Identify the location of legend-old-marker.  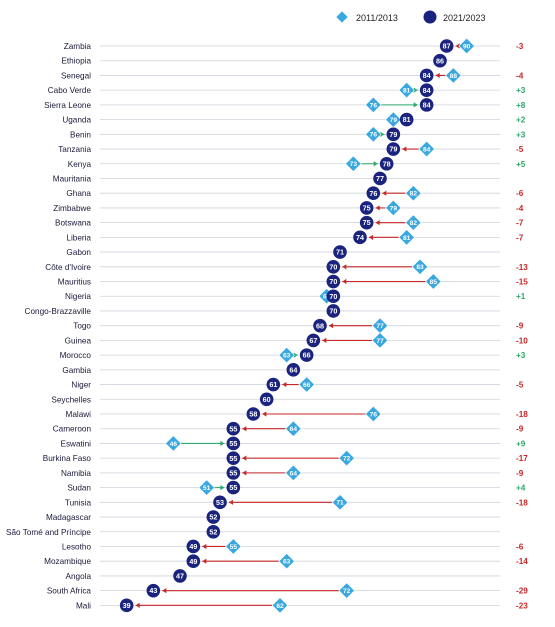
(342, 17).